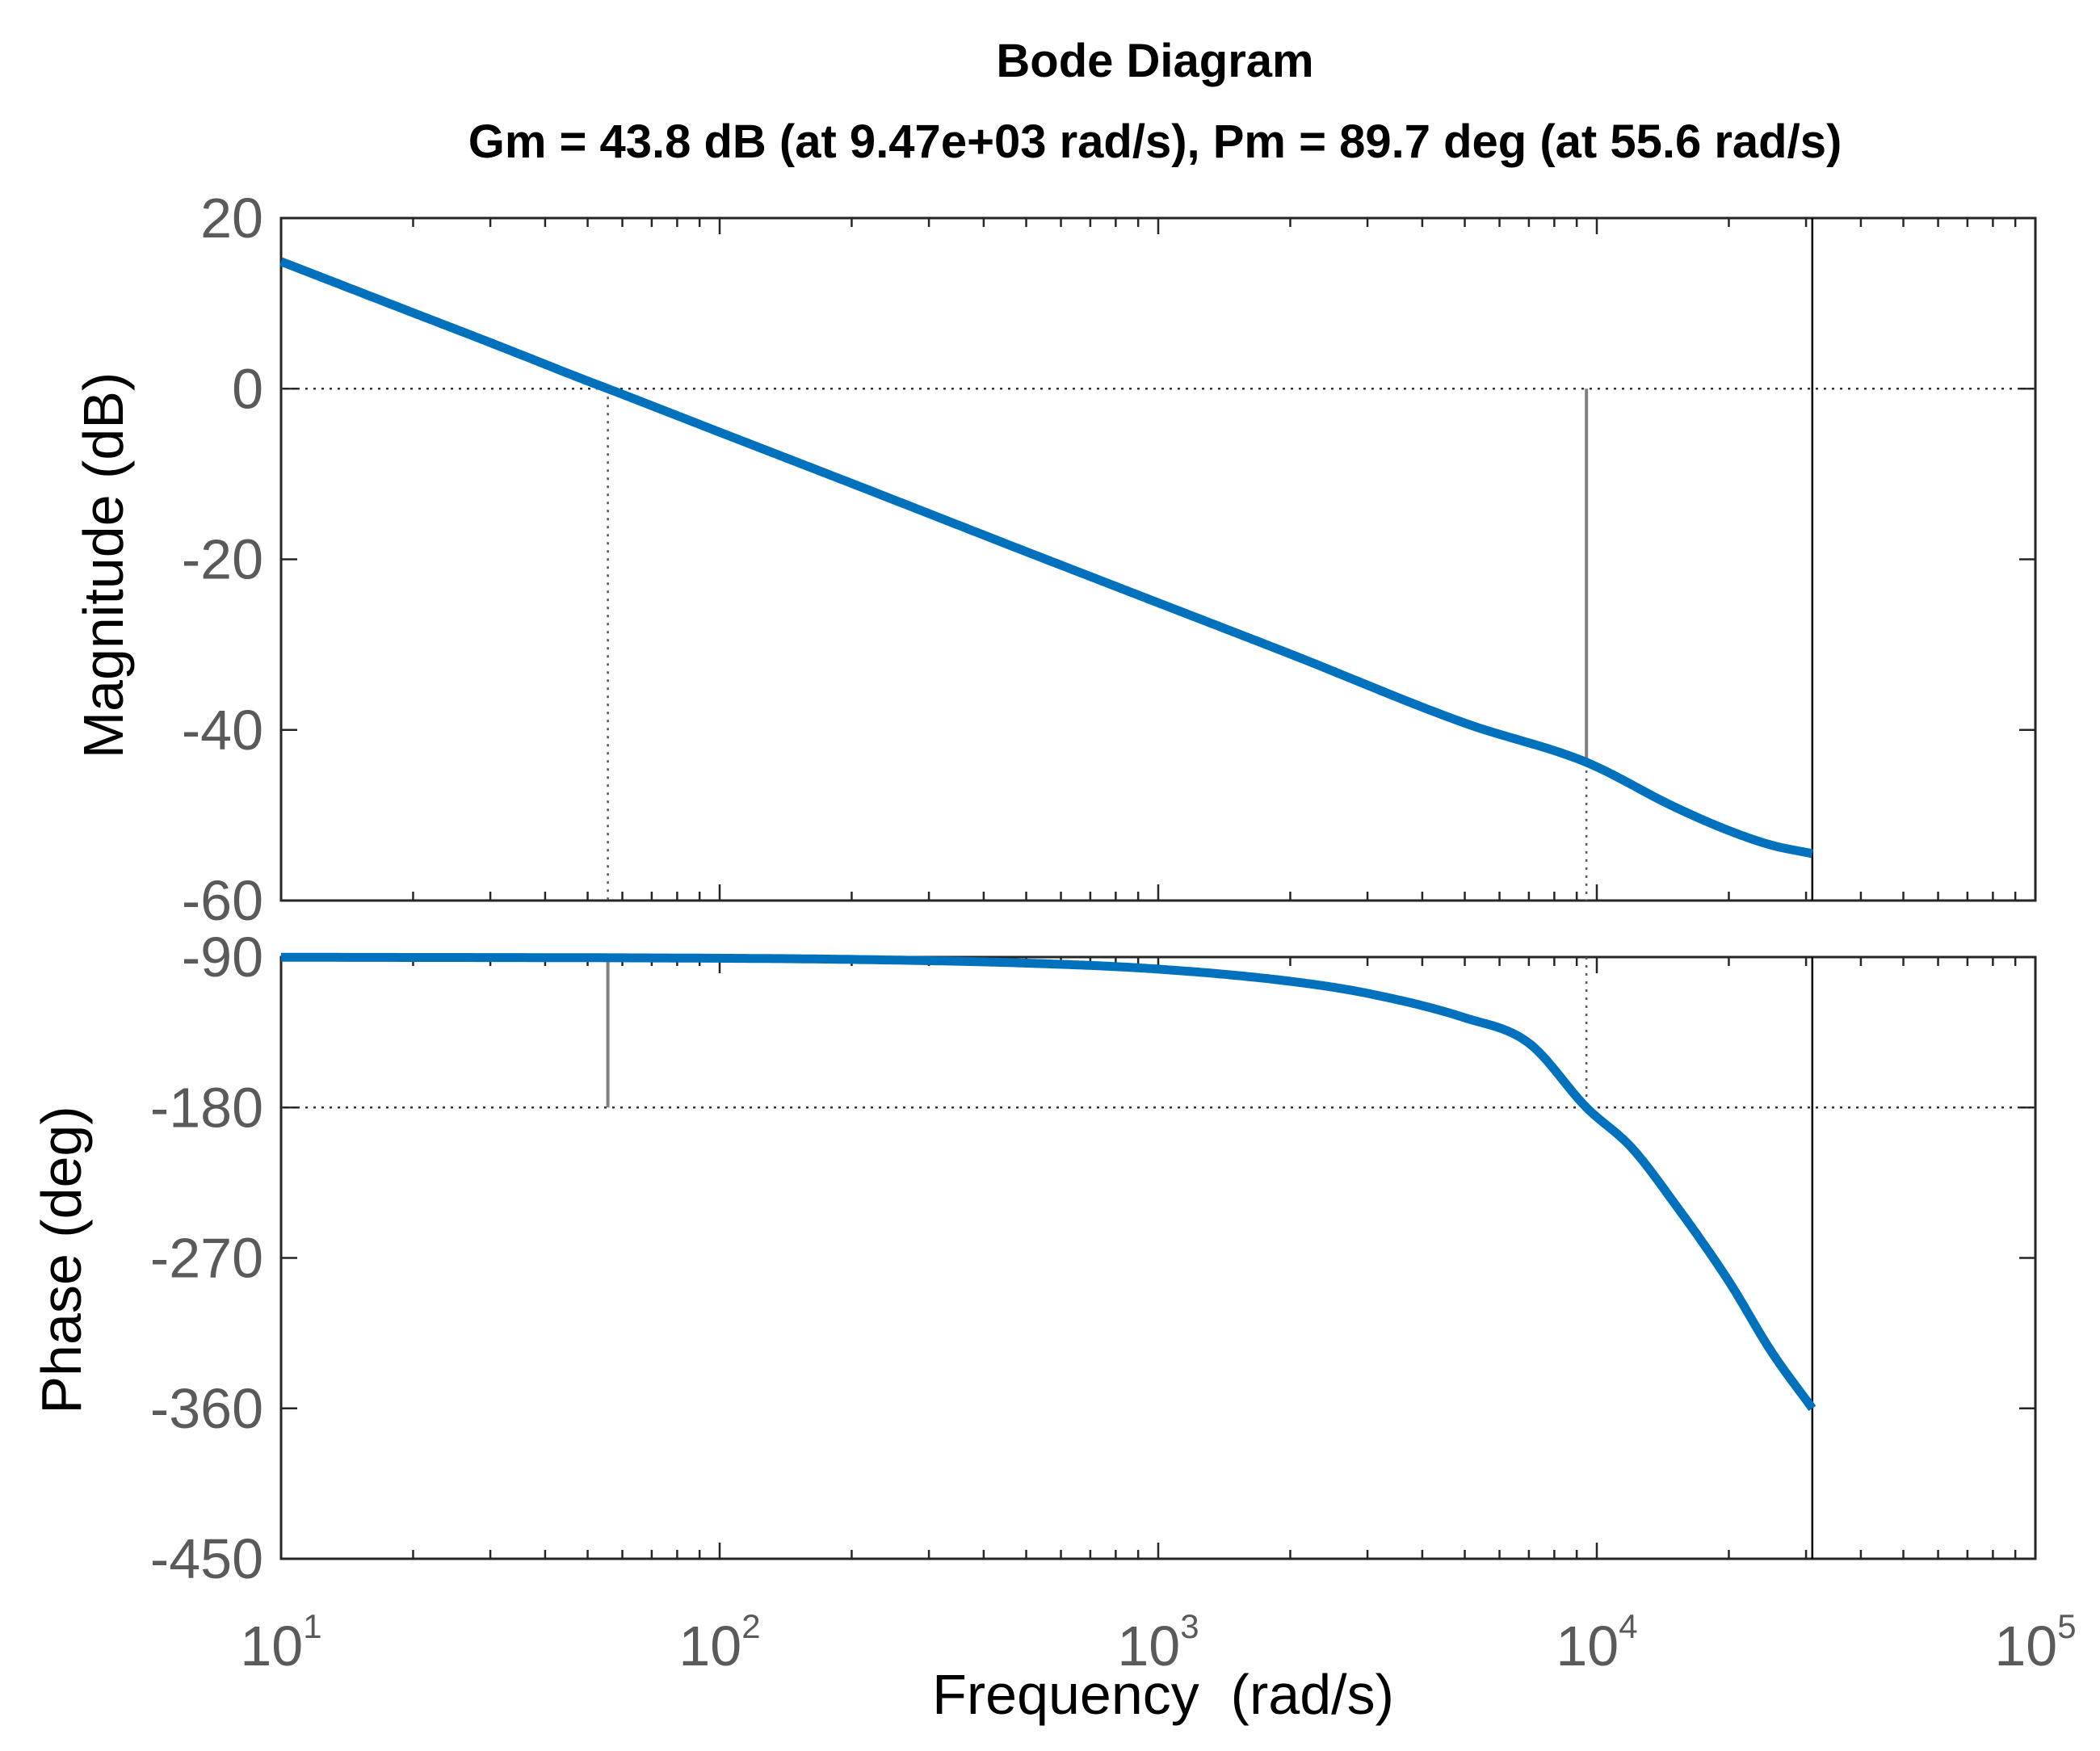  Describe the element at coordinates (222, 559) in the screenshot. I see `magnitude-ytick-label: -20` at that location.